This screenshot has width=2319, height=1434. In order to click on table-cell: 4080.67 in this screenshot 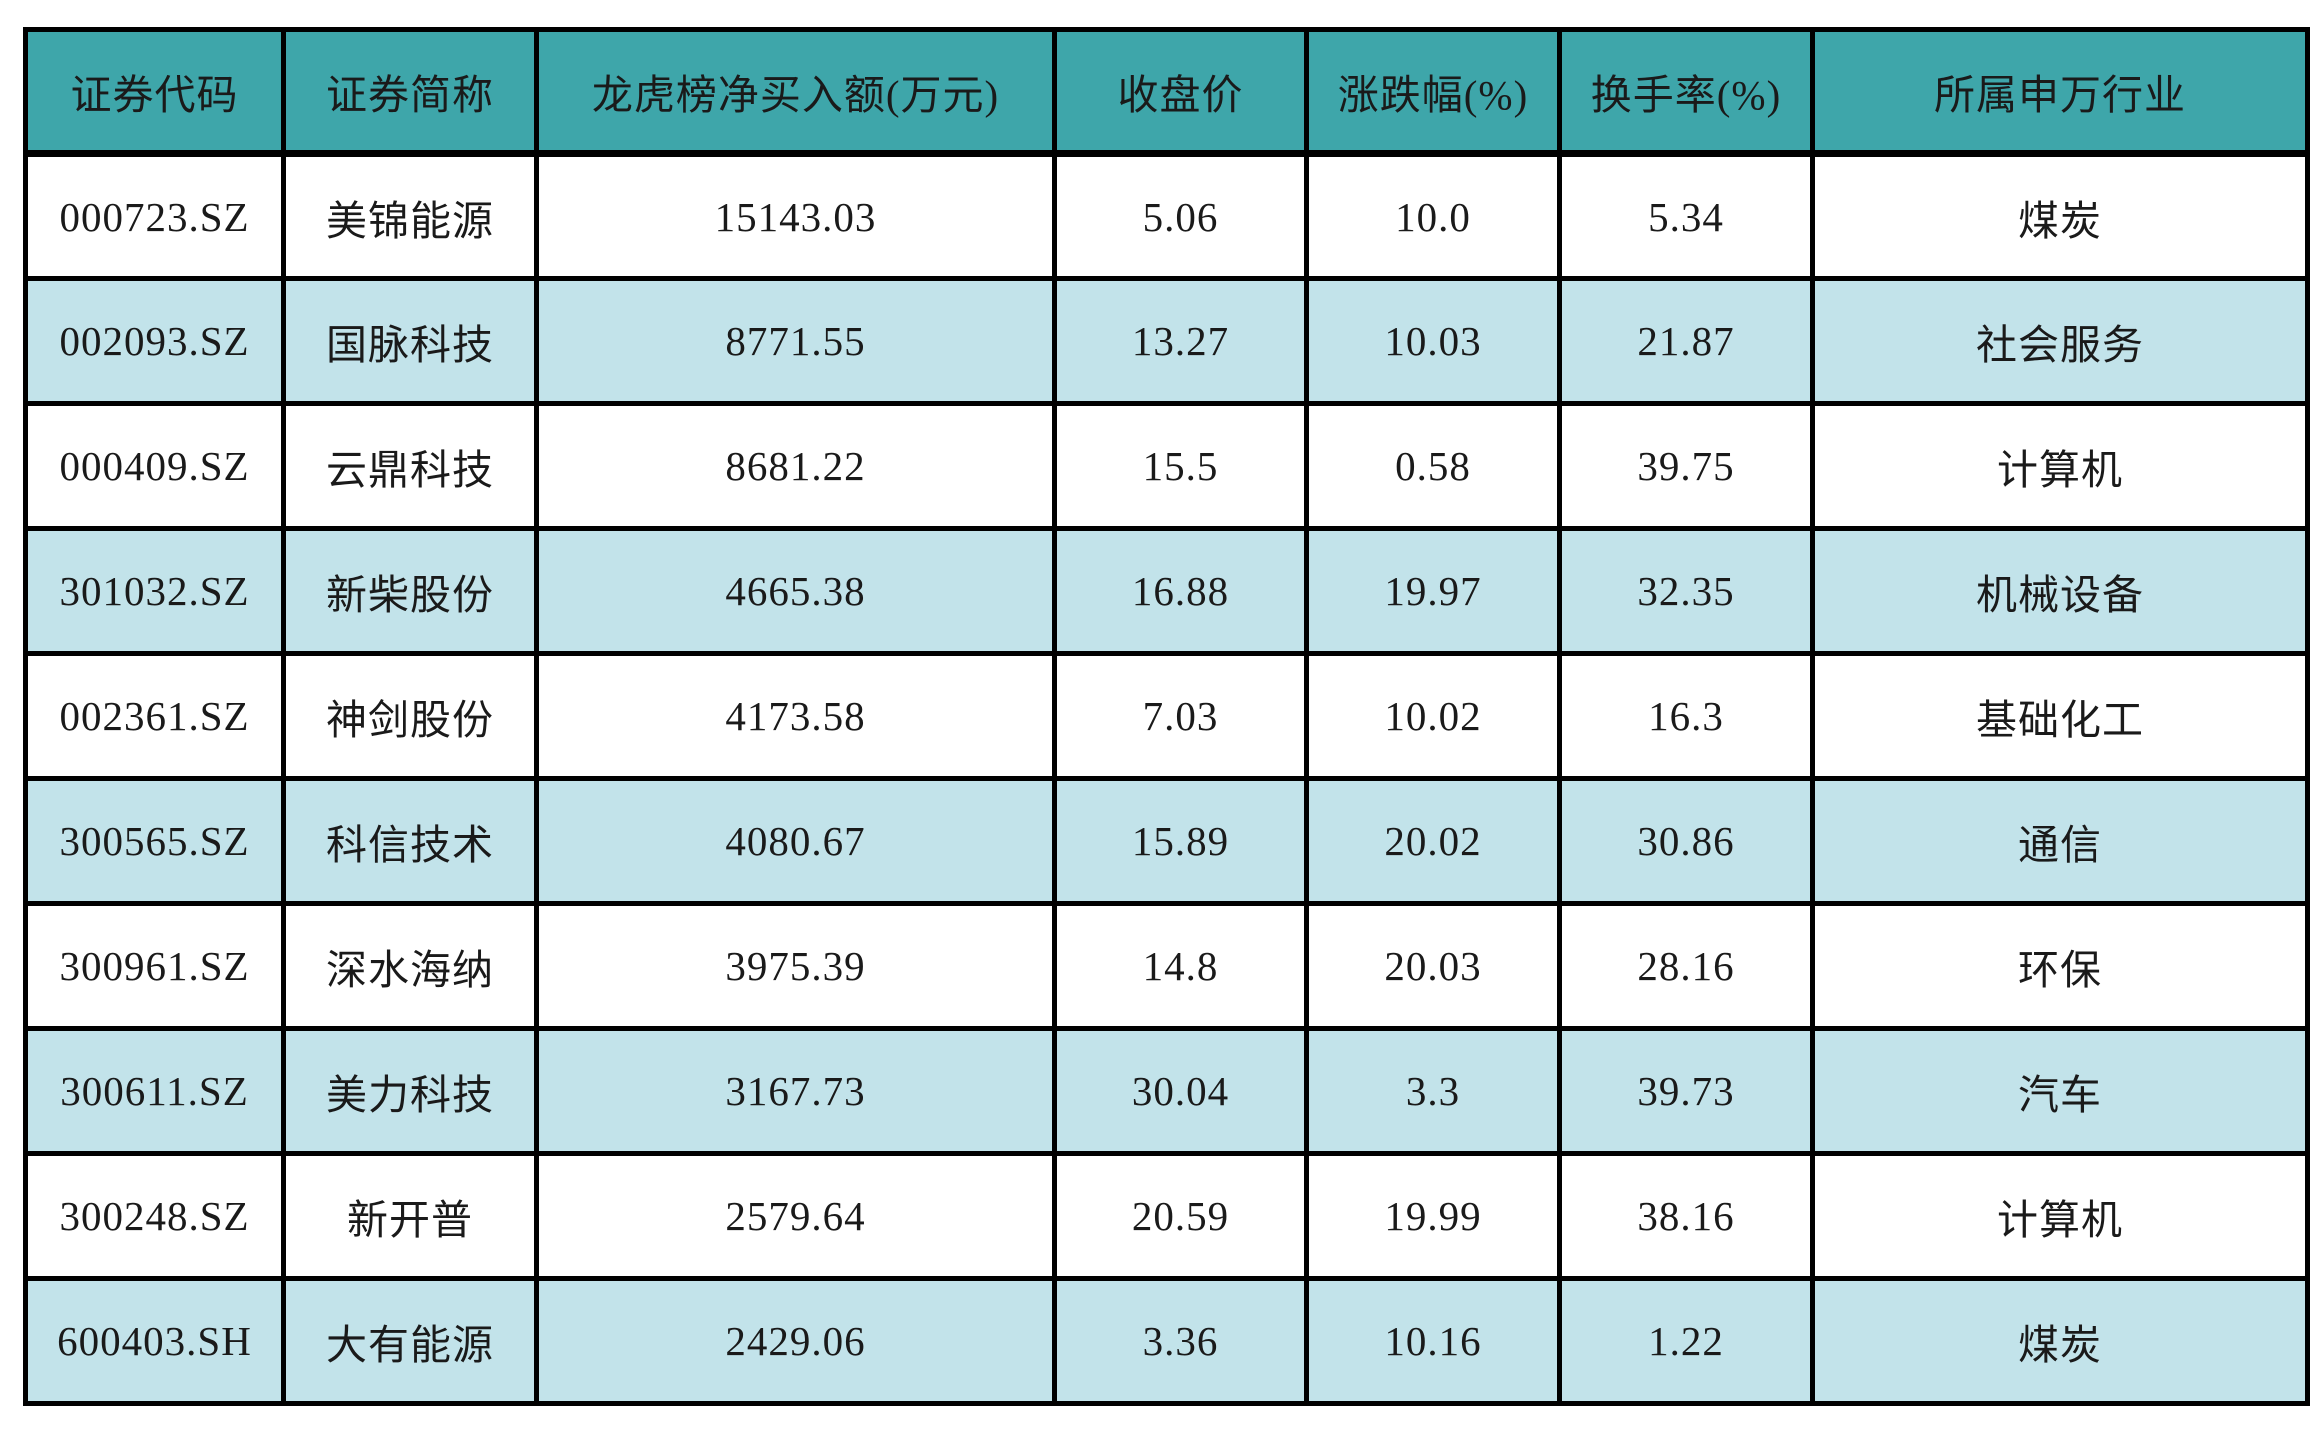, I will do `click(795, 841)`.